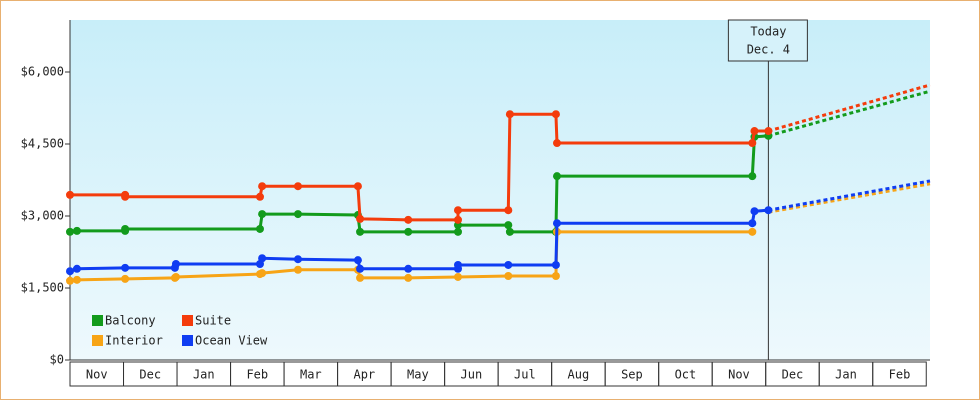 This screenshot has height=400, width=980. I want to click on today-label: Dec. 4, so click(768, 50).